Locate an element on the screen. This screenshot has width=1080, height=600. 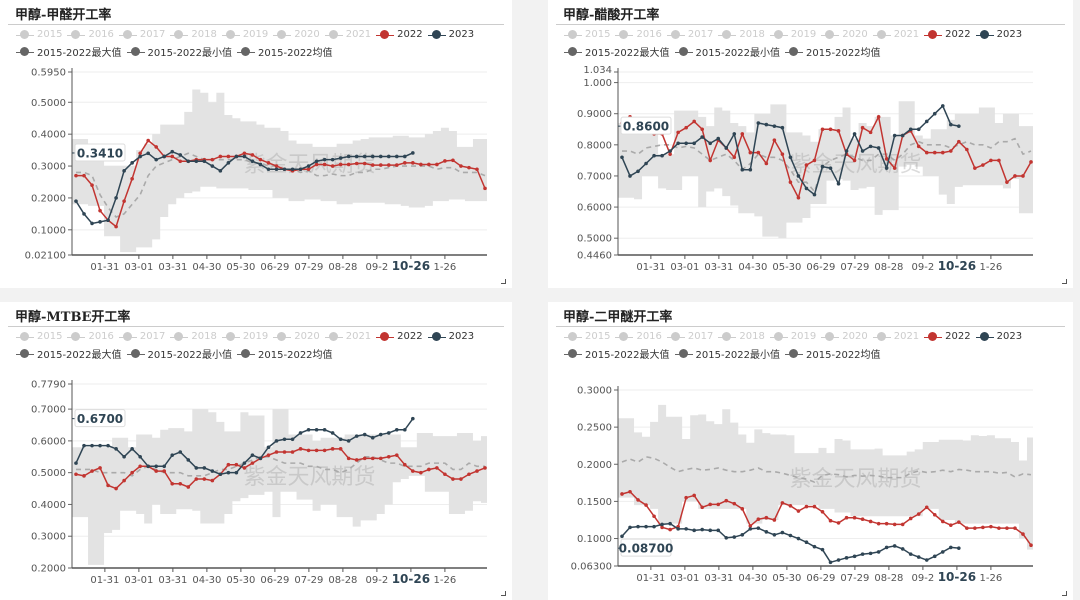
legend-item-2018: 2018 is located at coordinates (193, 34).